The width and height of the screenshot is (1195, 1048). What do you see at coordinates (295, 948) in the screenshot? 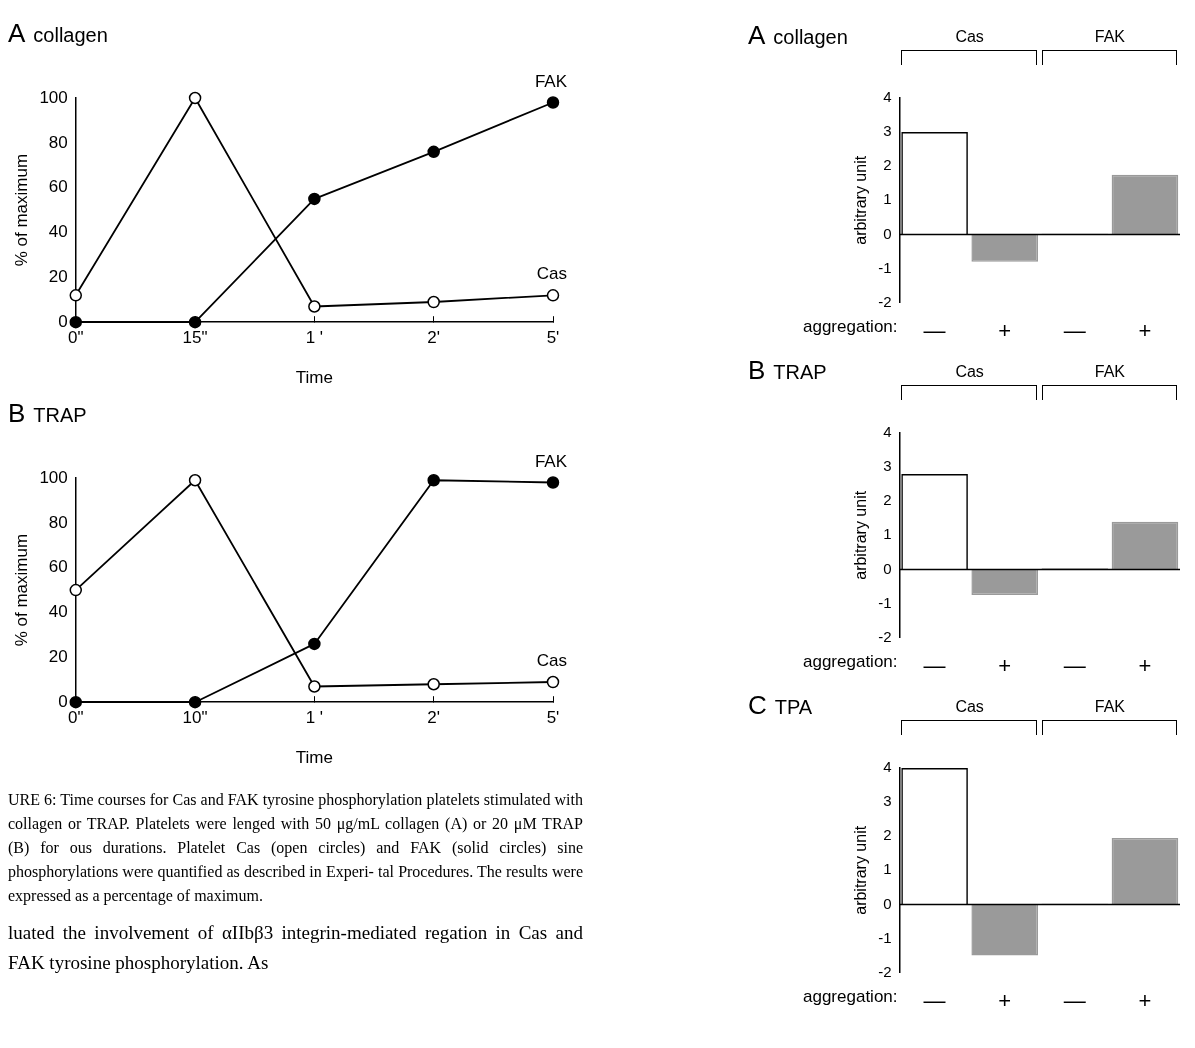
I see `text: luated the involvement of αIIbβ3 integrin-mediated regation in Cas and FAK tyrosine phosphorylation. As` at bounding box center [295, 948].